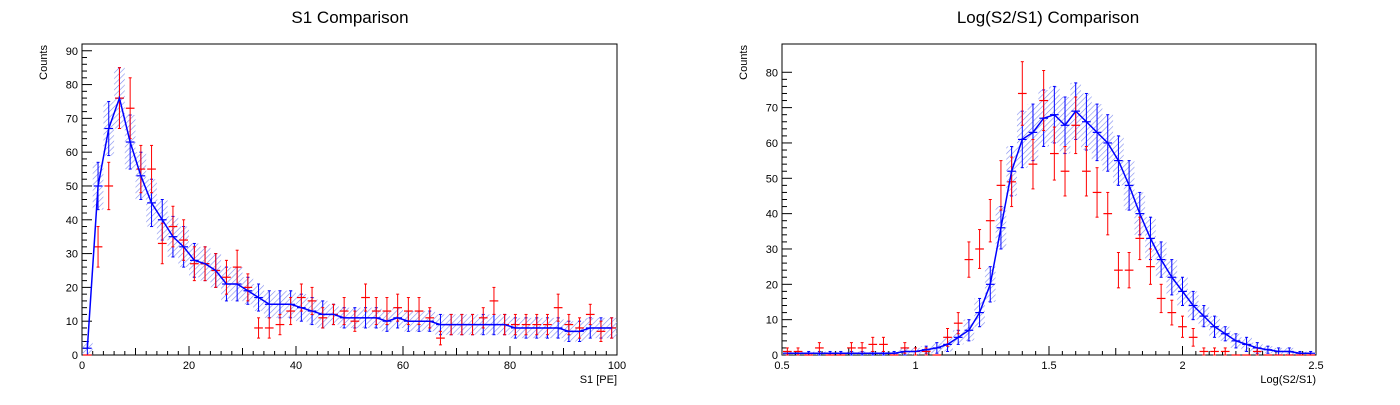  I want to click on x-tick-label: 80, so click(510, 366).